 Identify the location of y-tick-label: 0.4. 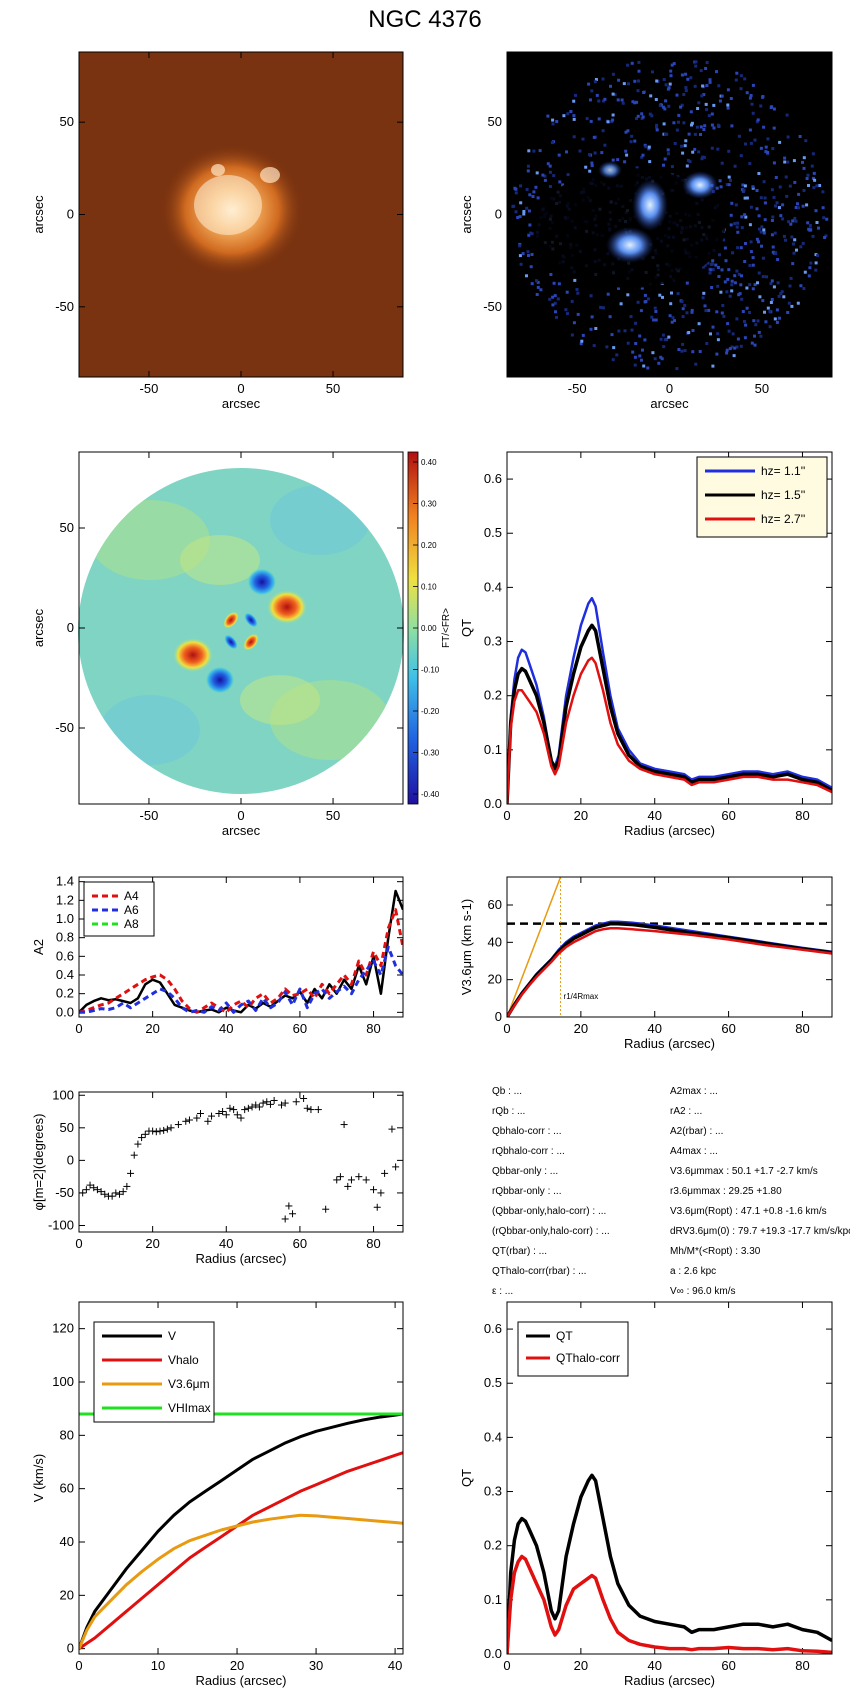
(493, 1436).